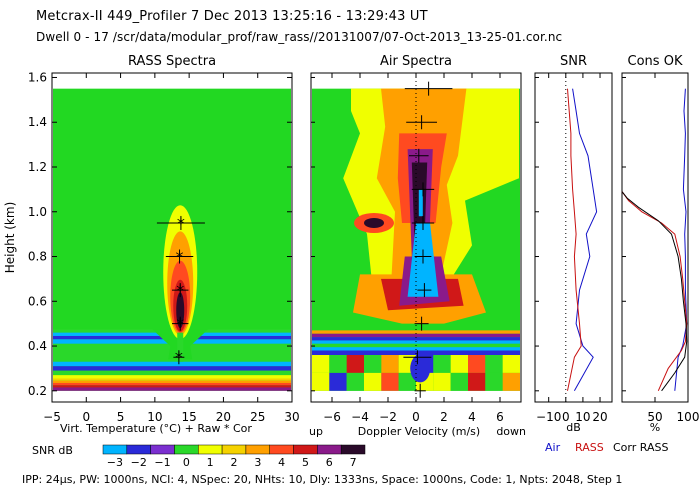  I want to click on legend-tick: 5, so click(305, 462).